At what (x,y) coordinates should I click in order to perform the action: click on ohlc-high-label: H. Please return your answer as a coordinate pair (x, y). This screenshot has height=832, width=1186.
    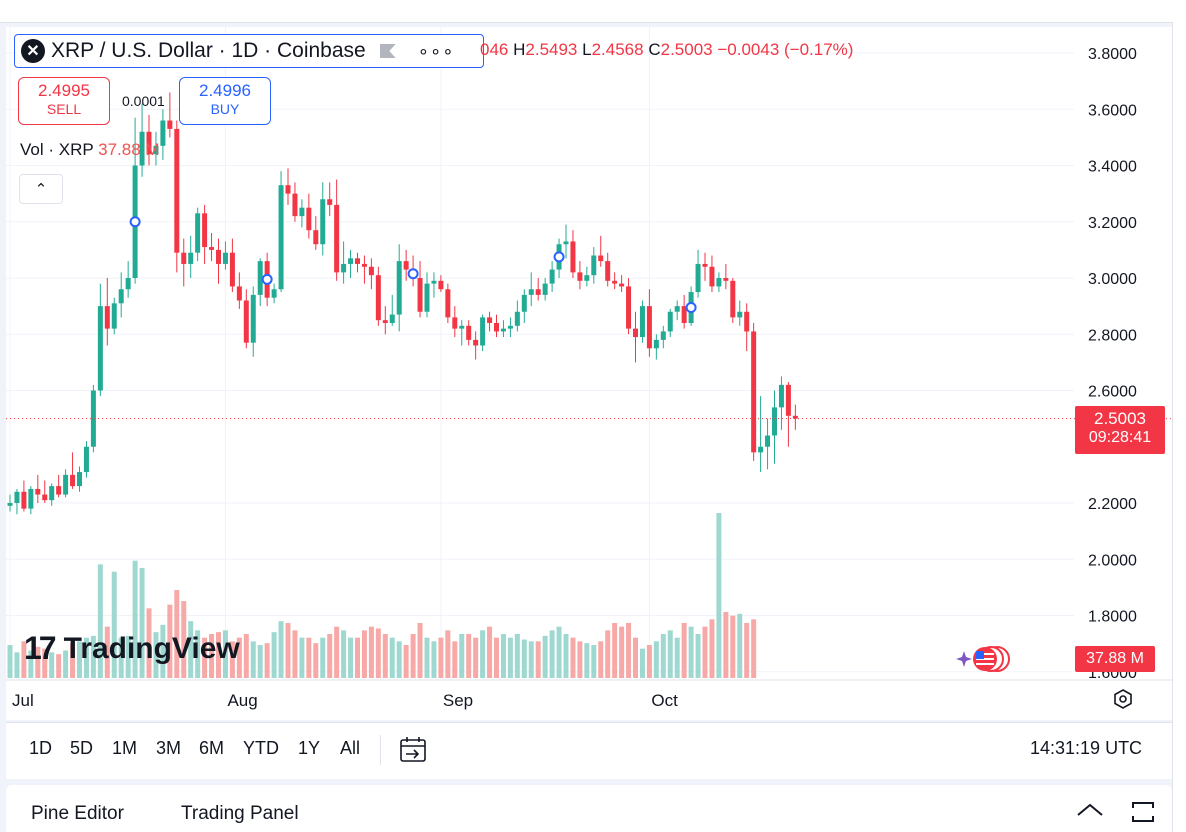
    Looking at the image, I should click on (519, 49).